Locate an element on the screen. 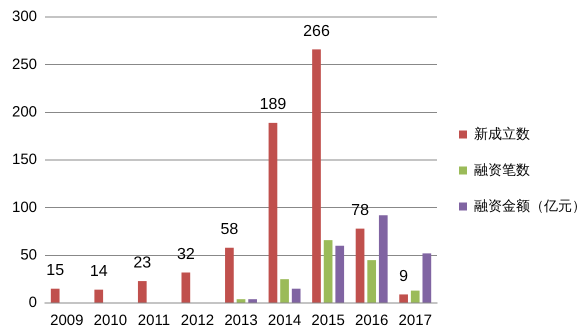 The width and height of the screenshot is (585, 335). x-tick-label: 2014 is located at coordinates (285, 321).